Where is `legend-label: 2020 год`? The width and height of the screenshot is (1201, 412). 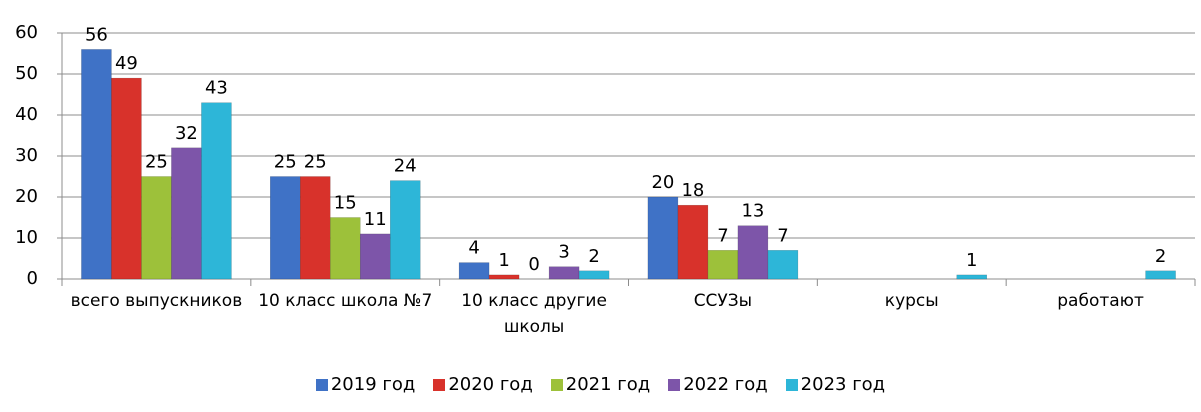
legend-label: 2020 год is located at coordinates (490, 384).